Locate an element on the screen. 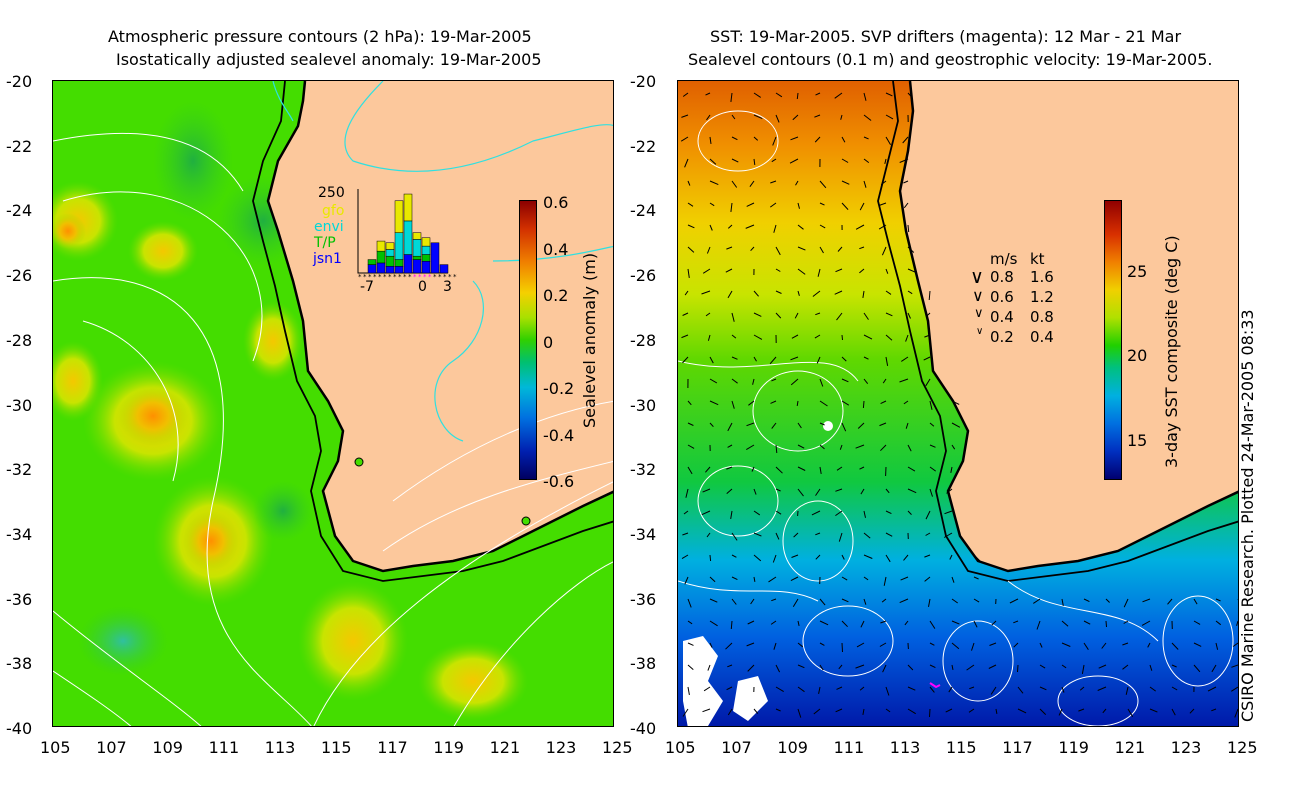  inset-bar-tp is located at coordinates (381, 257).